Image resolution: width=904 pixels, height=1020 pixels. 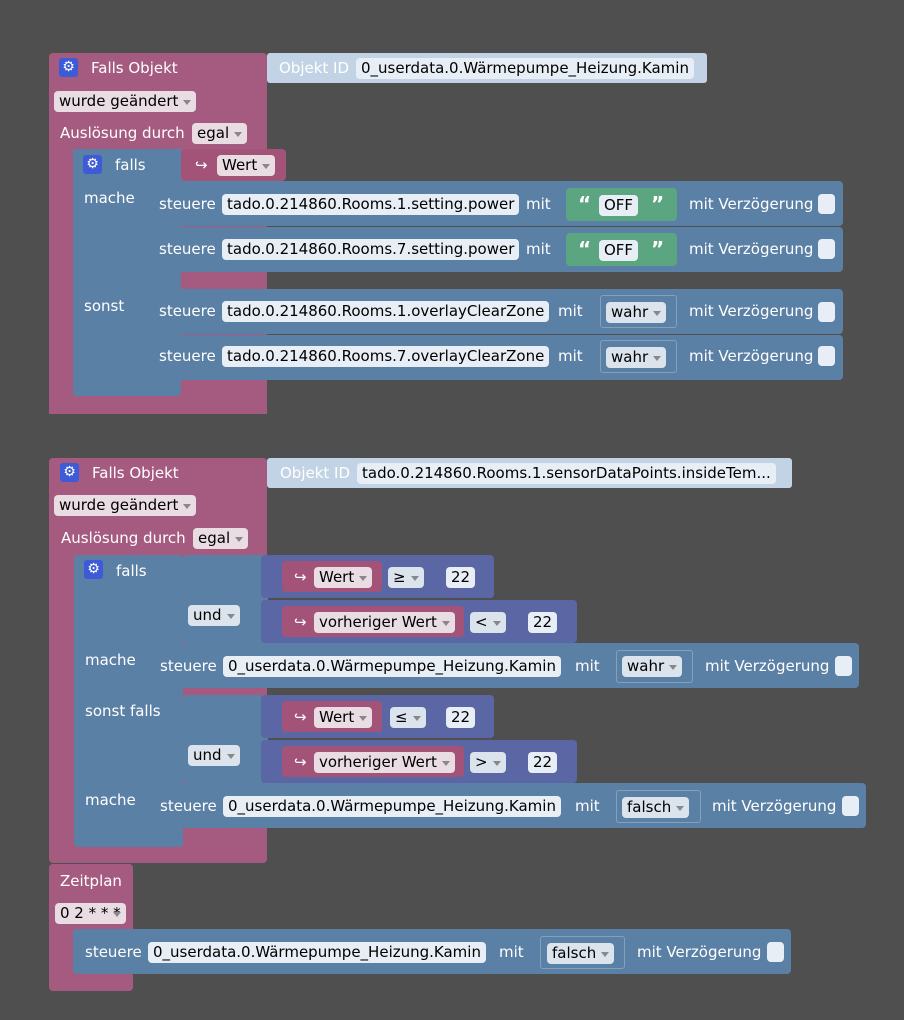 What do you see at coordinates (91, 881) in the screenshot?
I see `schedule-title: Zeitplan` at bounding box center [91, 881].